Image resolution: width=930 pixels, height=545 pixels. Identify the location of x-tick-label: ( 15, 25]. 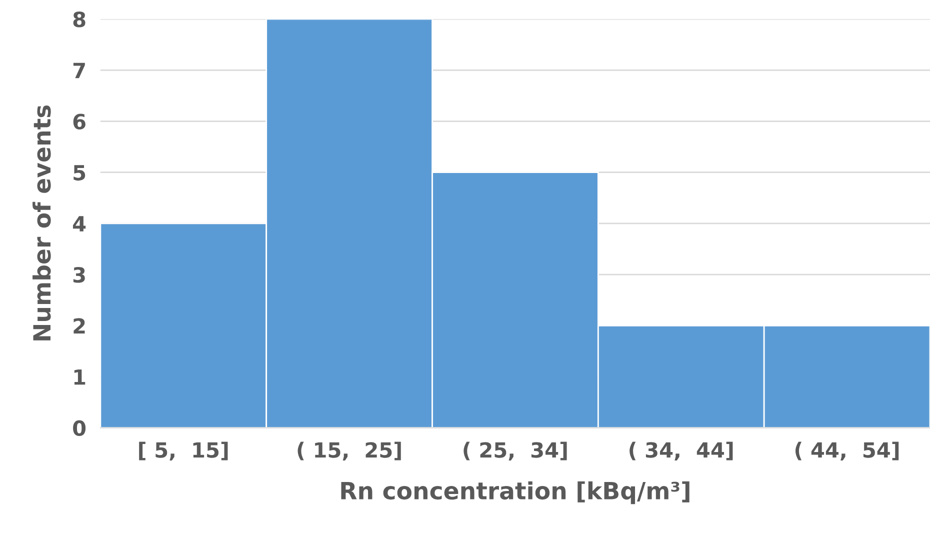
(349, 451).